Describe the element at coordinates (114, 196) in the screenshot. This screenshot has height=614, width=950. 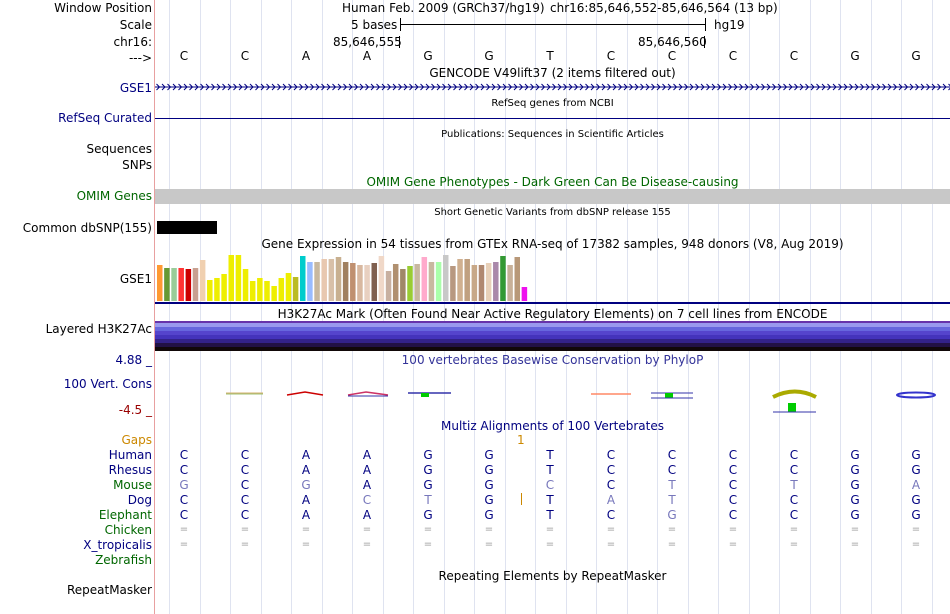
I see `omim-track-label: OMIM Genes` at that location.